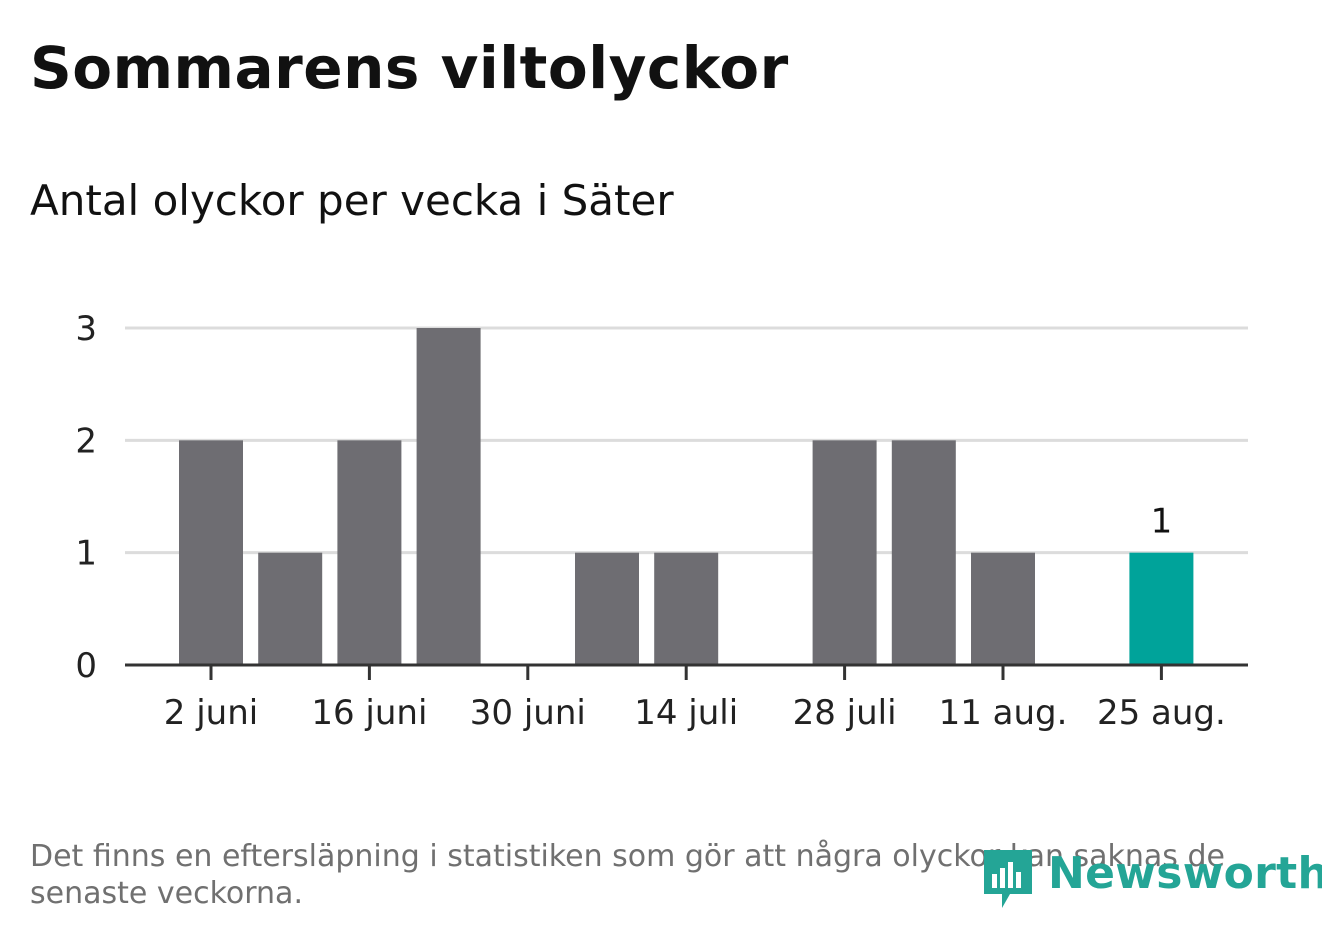  I want to click on bar-23-juni, so click(448, 496).